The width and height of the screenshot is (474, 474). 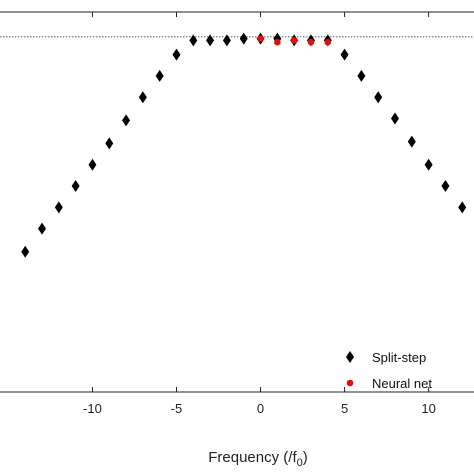 What do you see at coordinates (252, 457) in the screenshot?
I see `x-axis-label-main: Frequency (/f` at bounding box center [252, 457].